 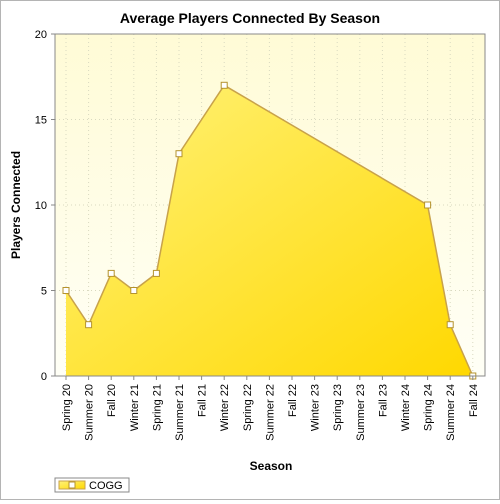 I want to click on legend: COGG, so click(x=92, y=485).